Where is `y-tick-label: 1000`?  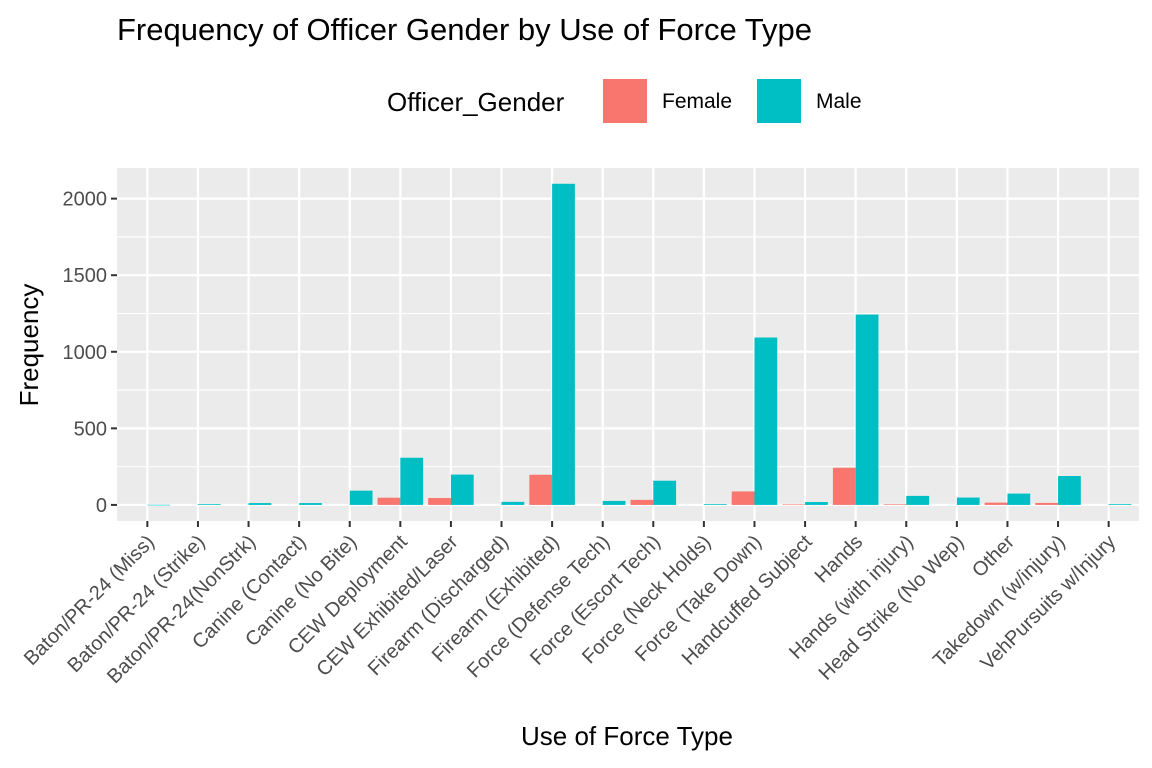 y-tick-label: 1000 is located at coordinates (85, 353).